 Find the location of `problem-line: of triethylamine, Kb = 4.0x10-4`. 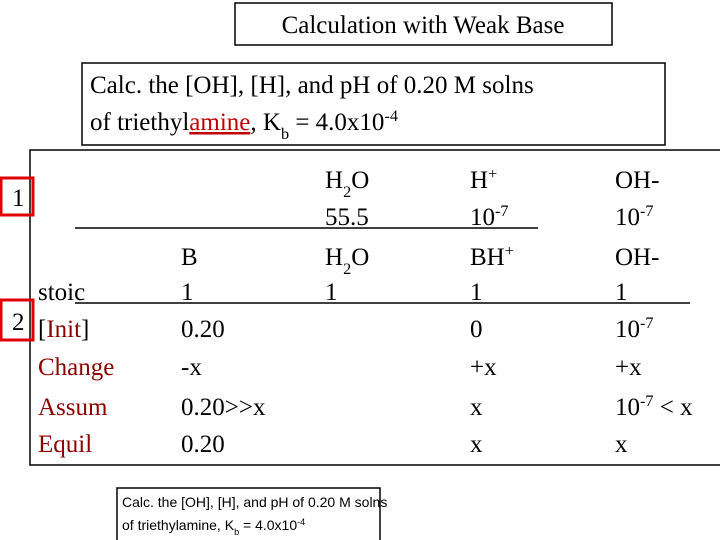

problem-line: of triethylamine, Kb = 4.0x10-4 is located at coordinates (244, 125).